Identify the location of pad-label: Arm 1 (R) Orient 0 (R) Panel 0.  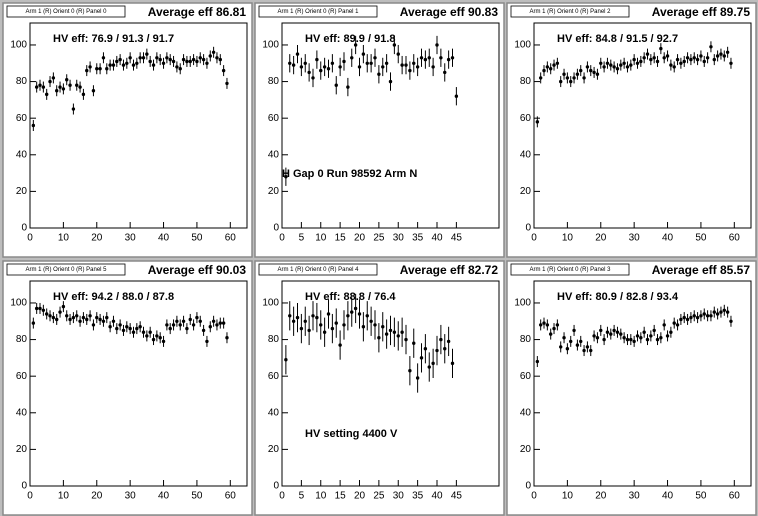
(66, 12).